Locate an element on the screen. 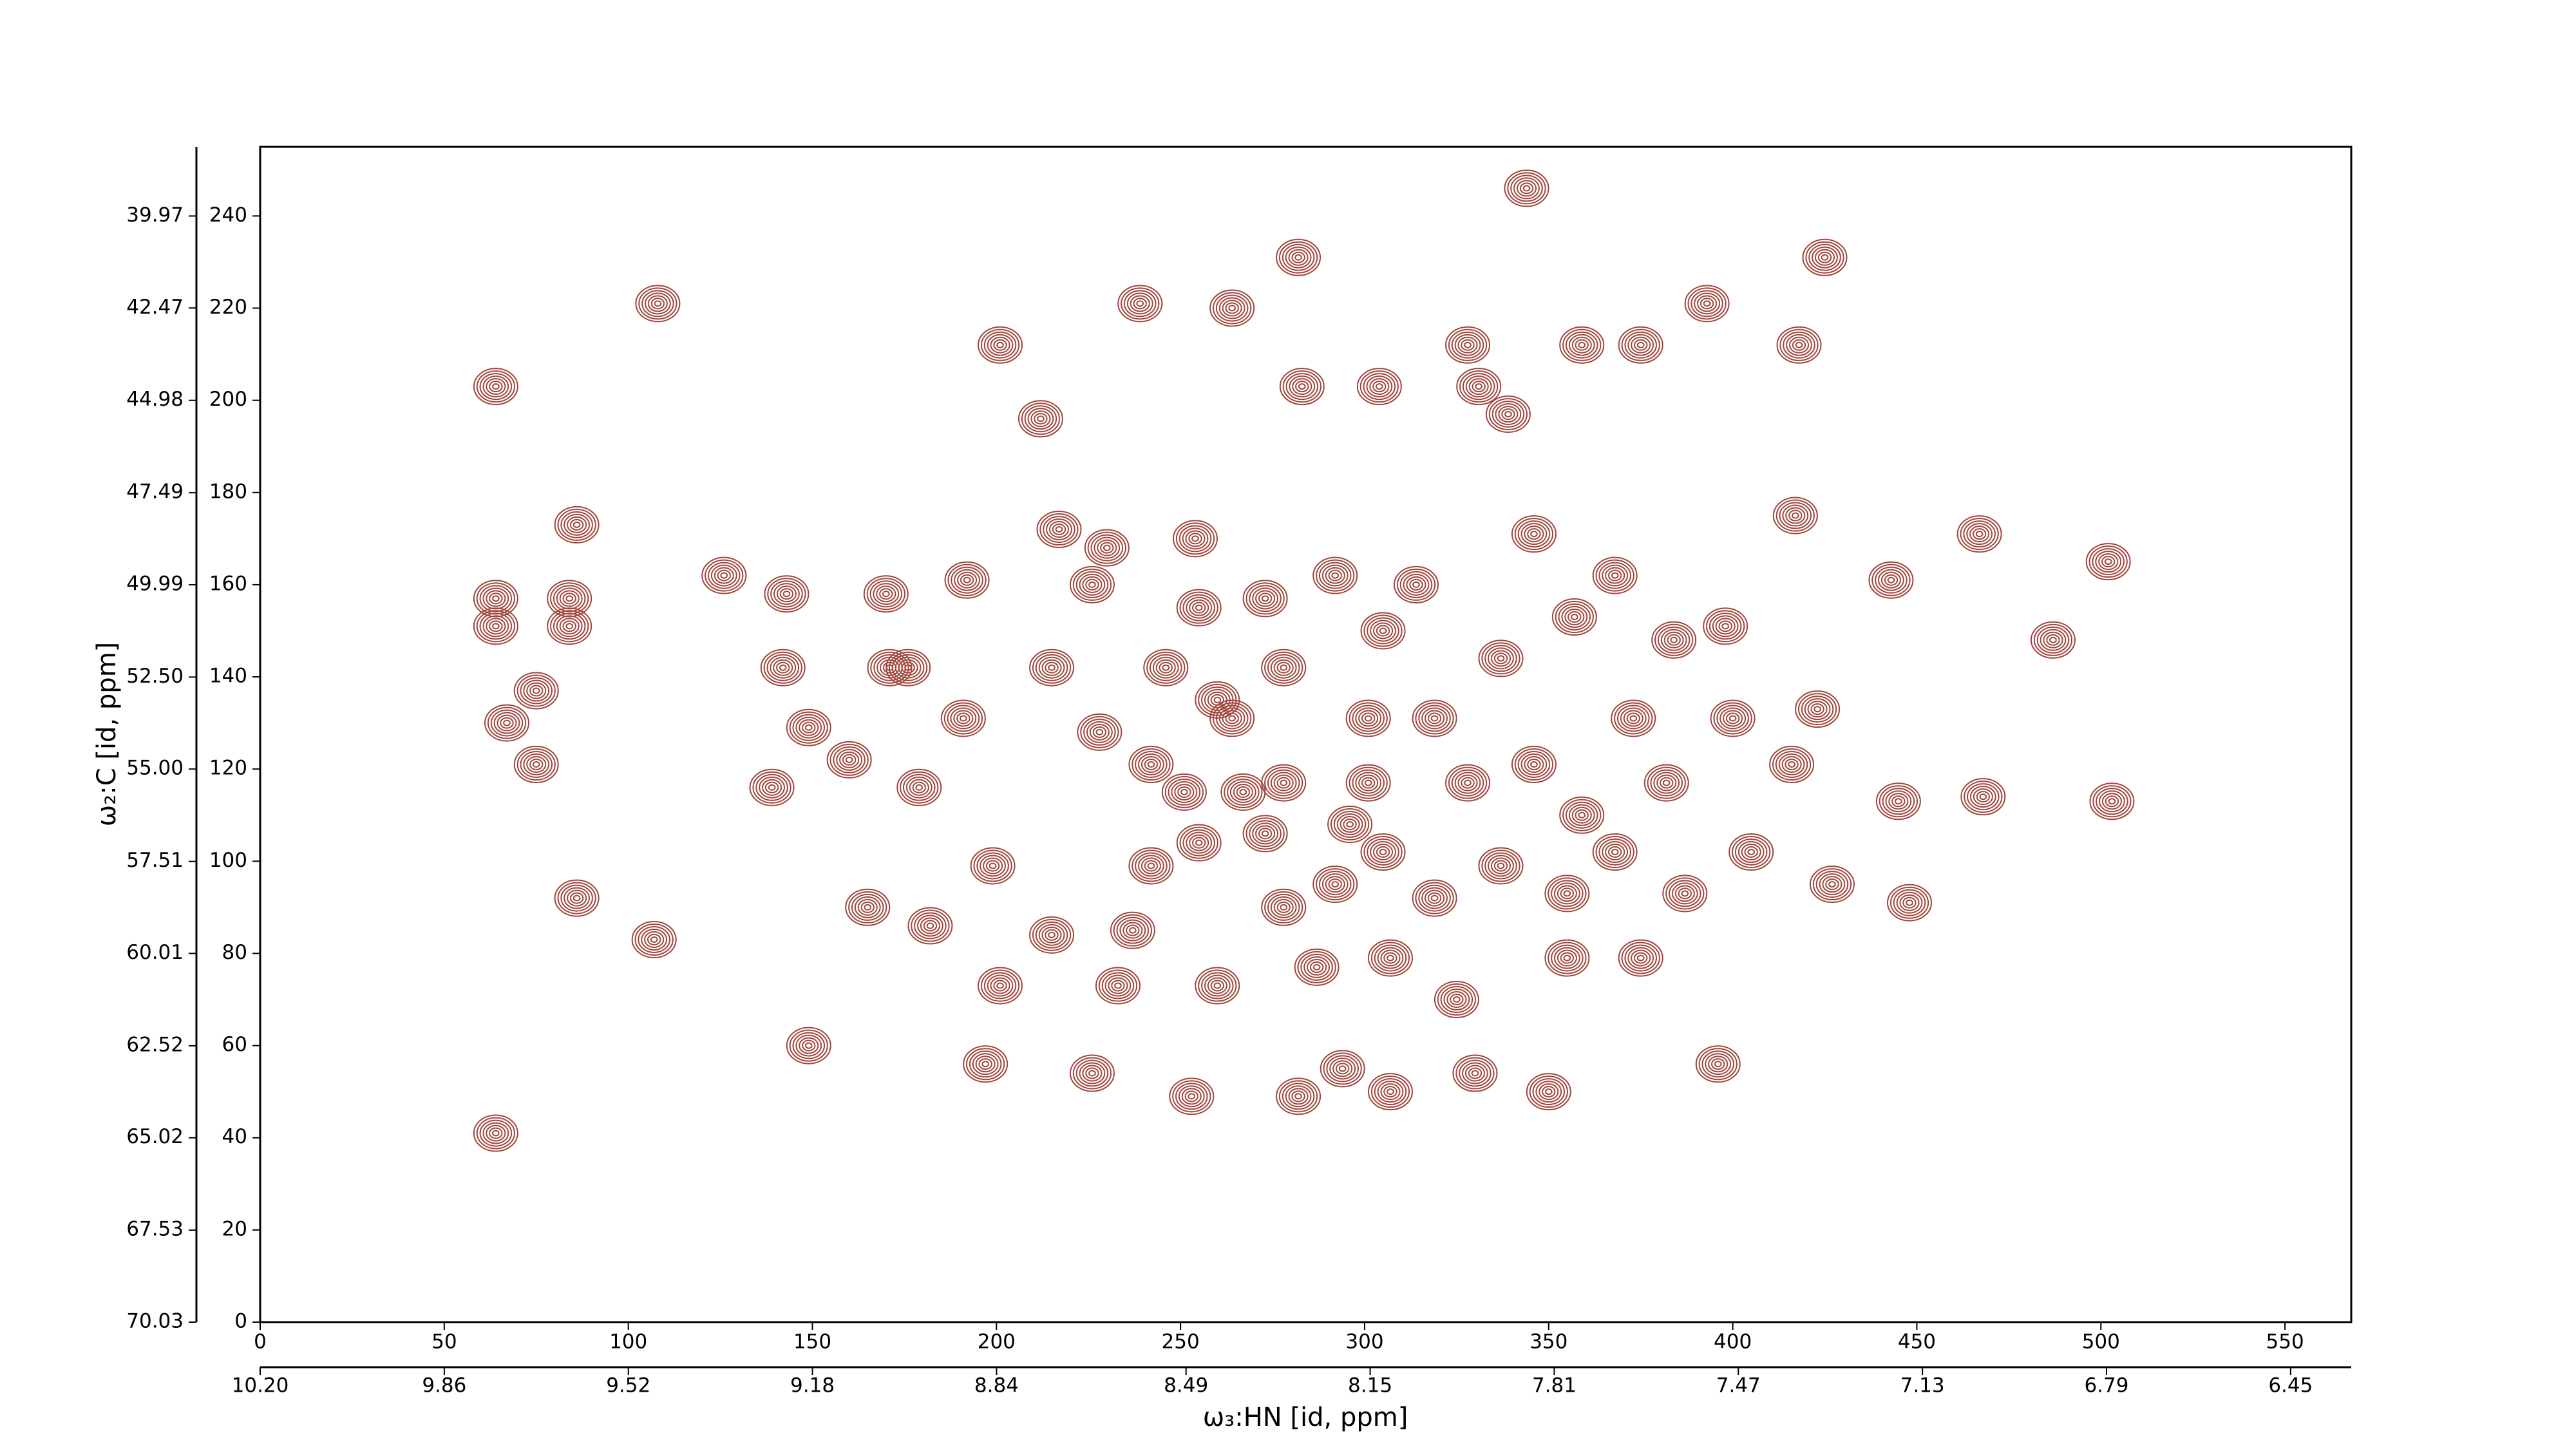  x2-tick-label: 6.45 is located at coordinates (2291, 1385).